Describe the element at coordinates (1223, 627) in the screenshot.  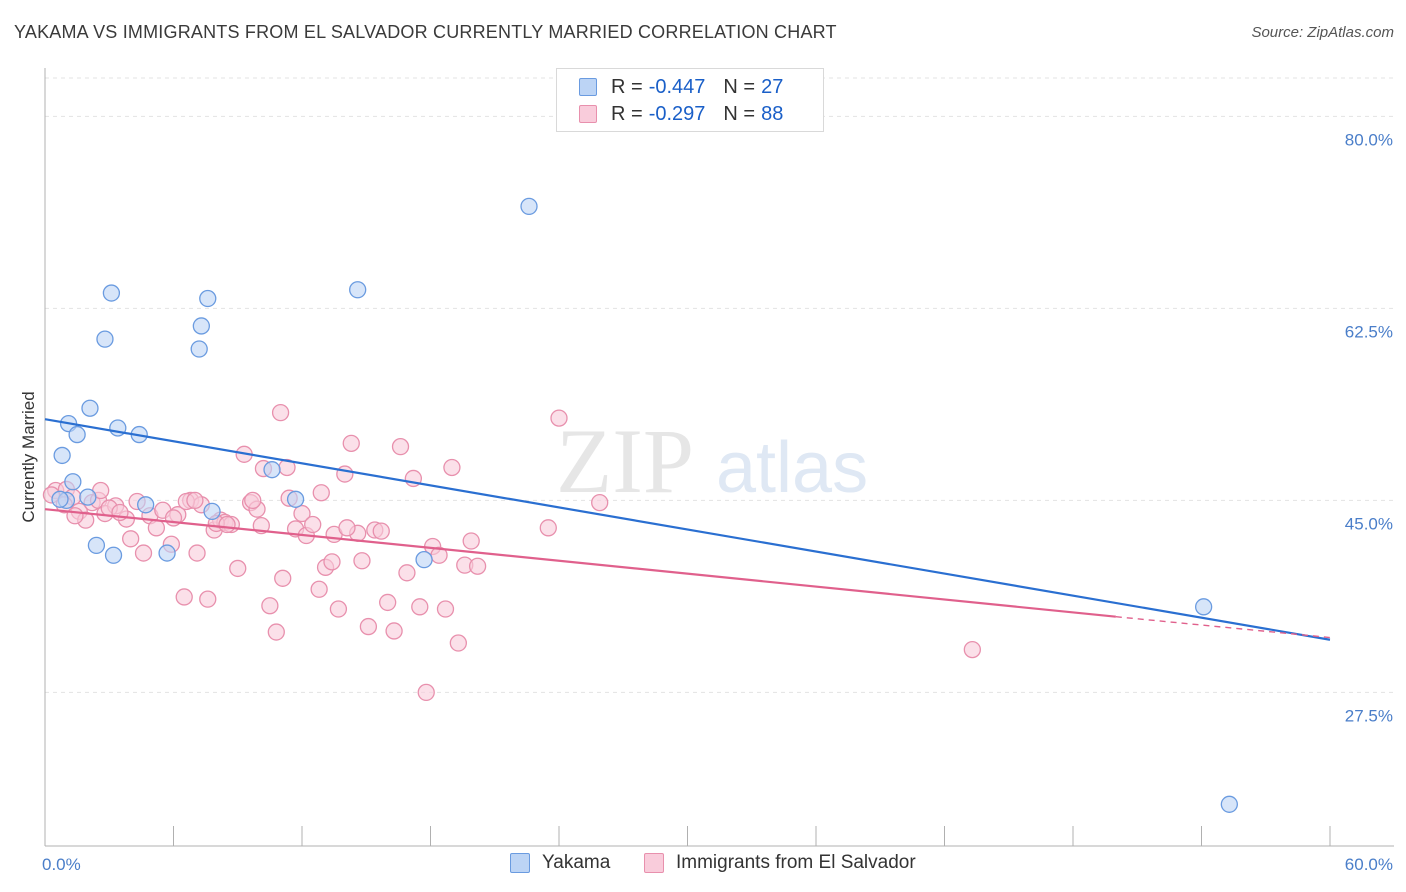
I see `trend-line-salvador-extension` at that location.